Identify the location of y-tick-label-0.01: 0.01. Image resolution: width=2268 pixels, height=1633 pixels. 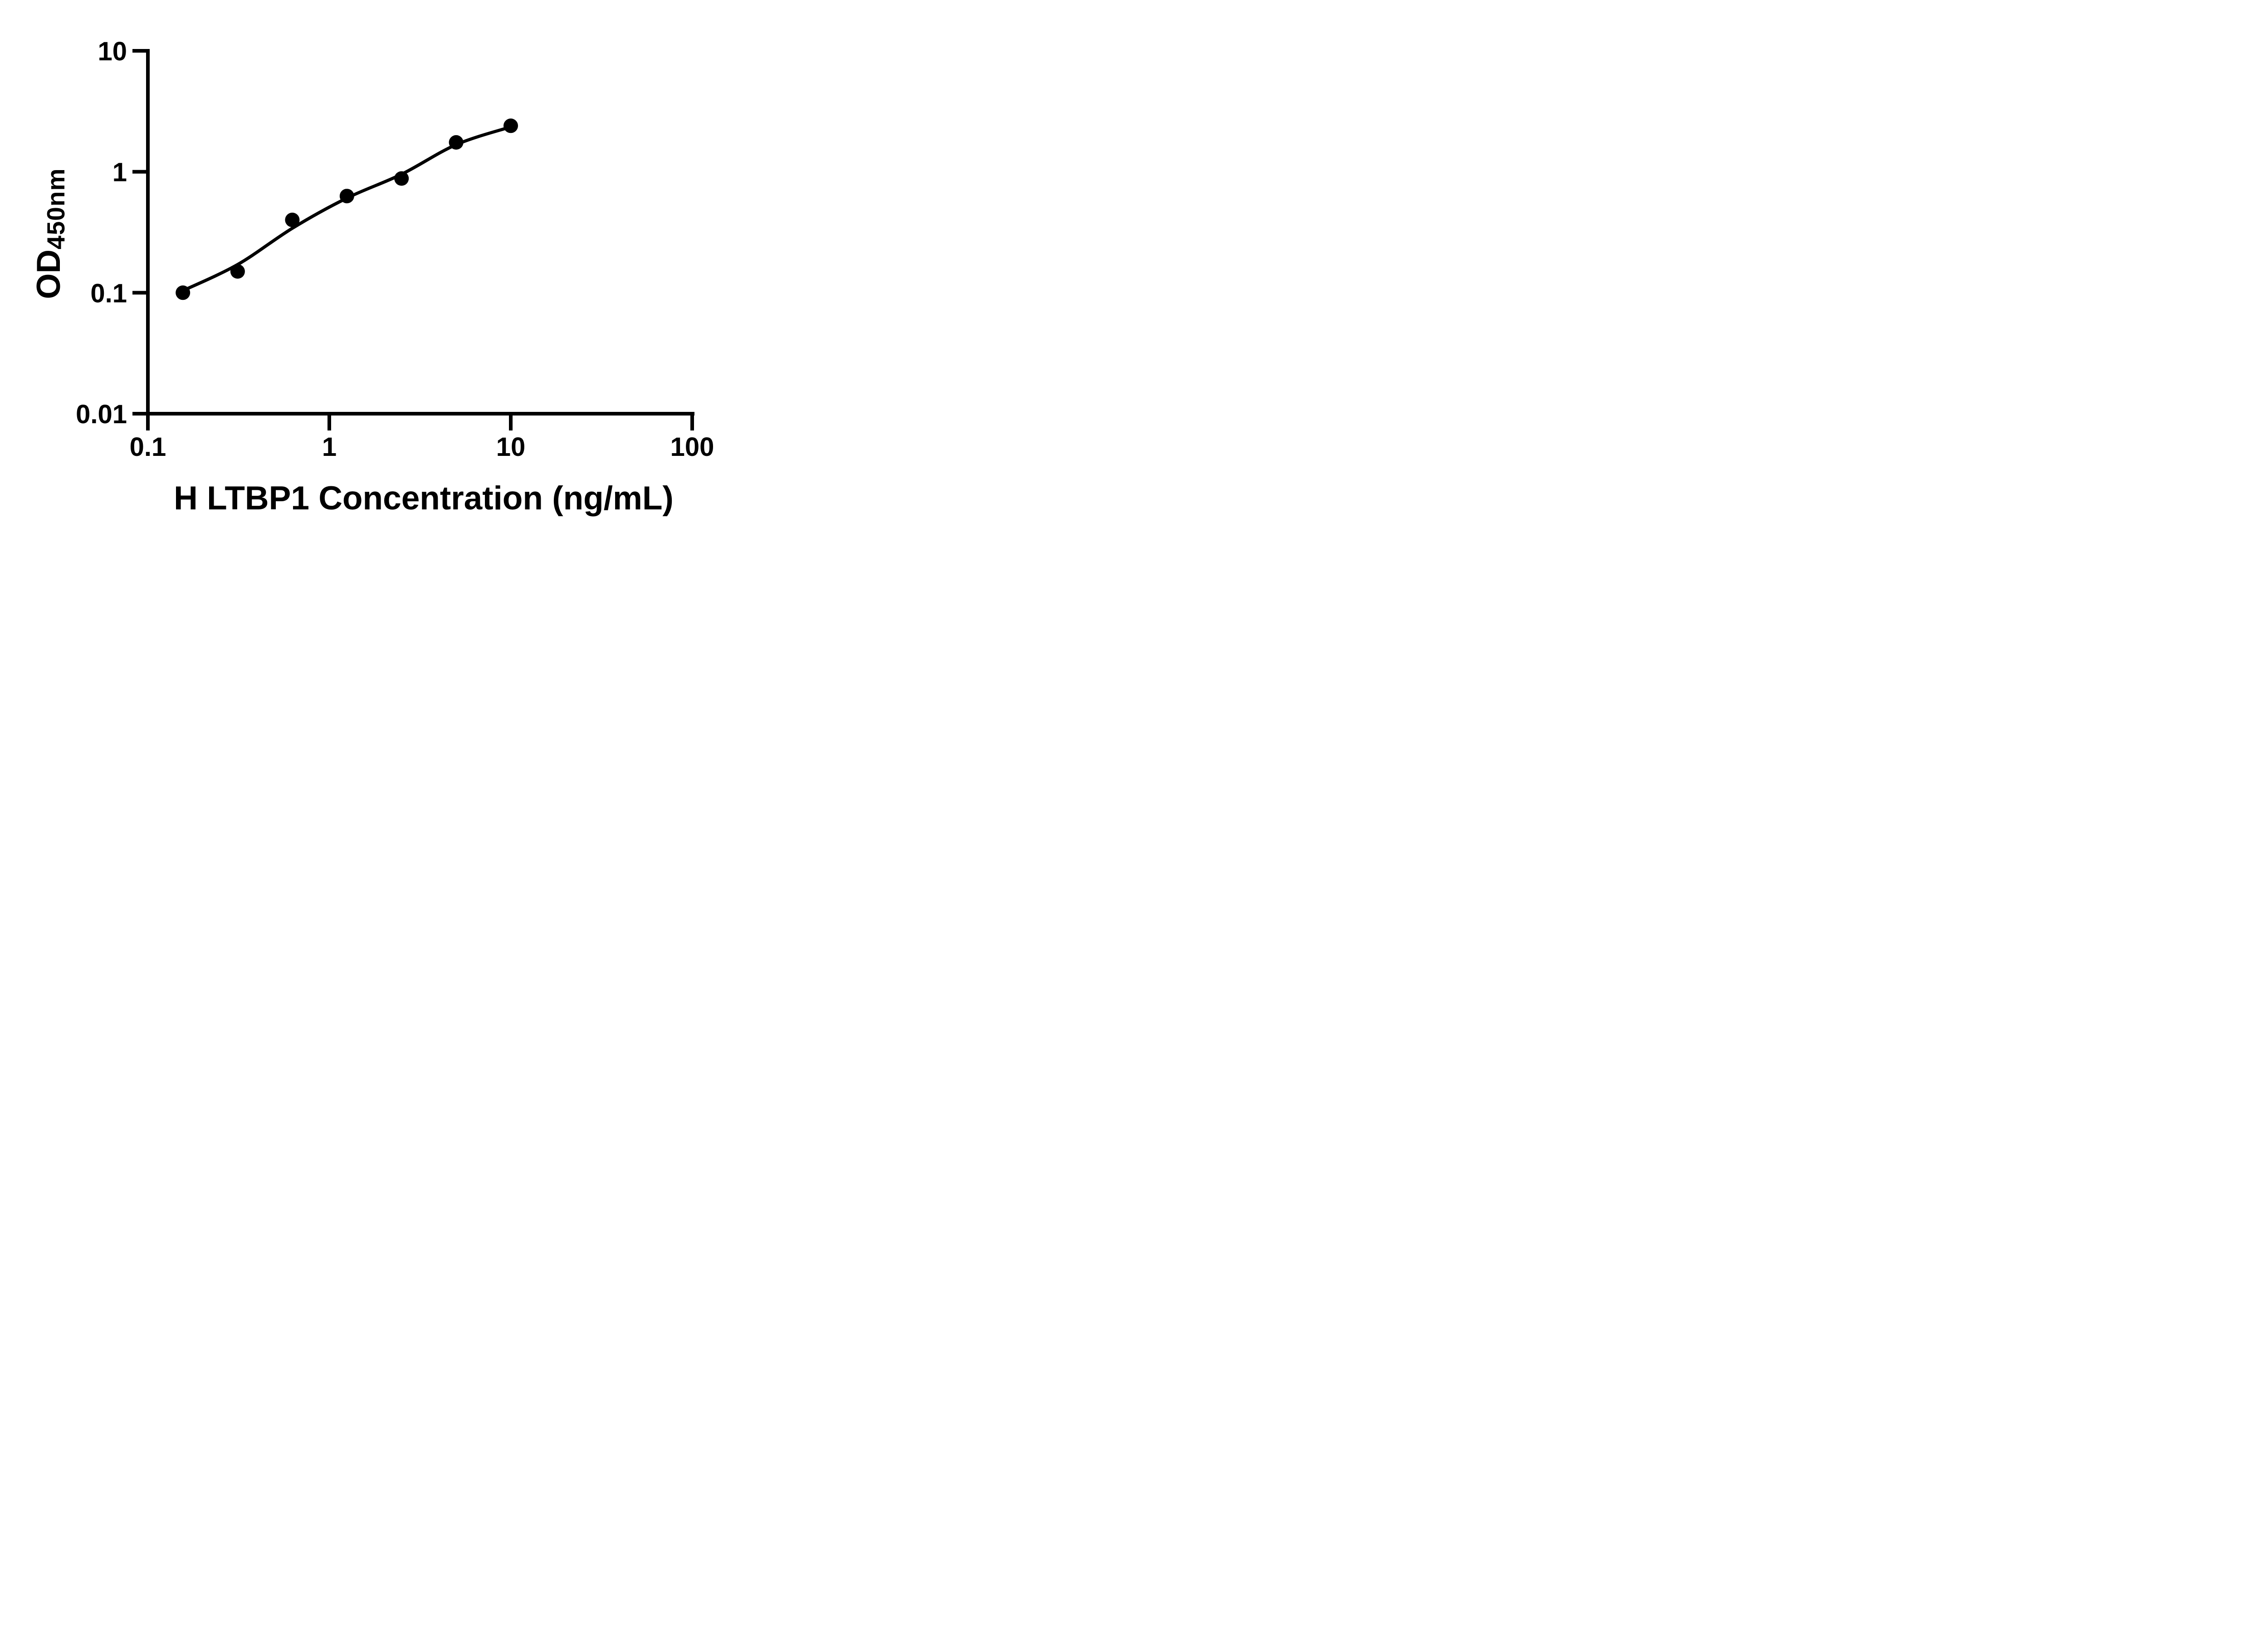
(101, 414).